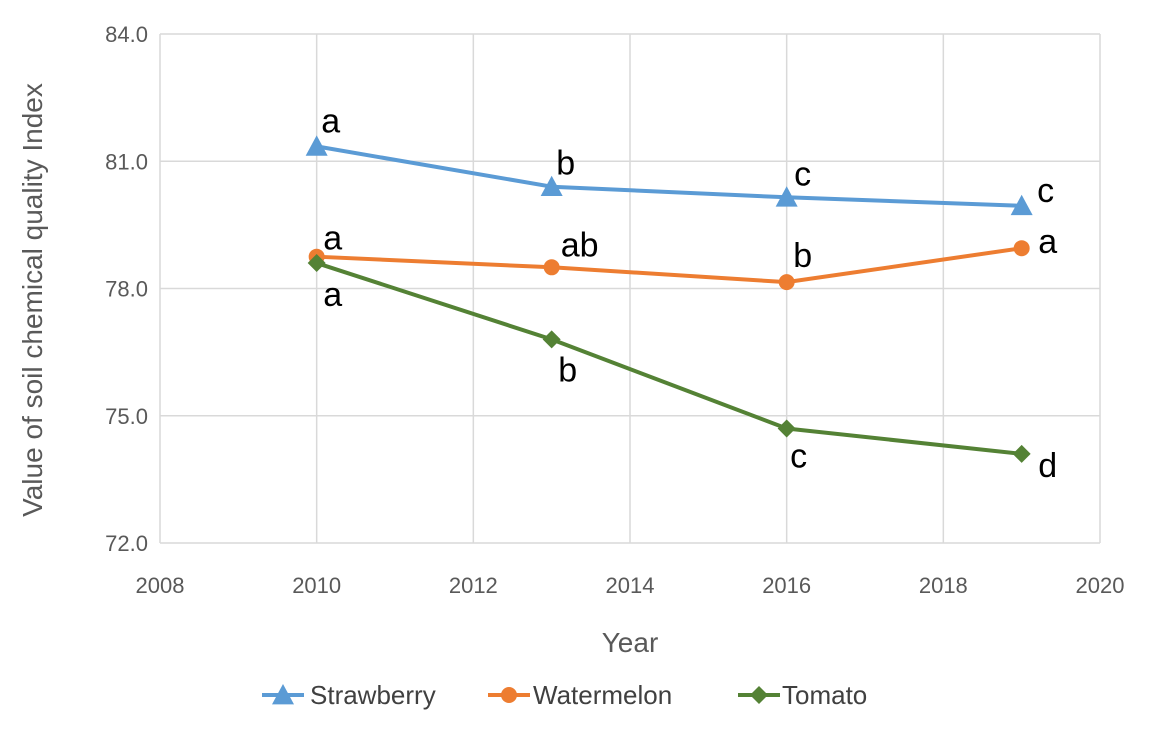 This screenshot has height=732, width=1165. I want to click on point-label: ab, so click(580, 245).